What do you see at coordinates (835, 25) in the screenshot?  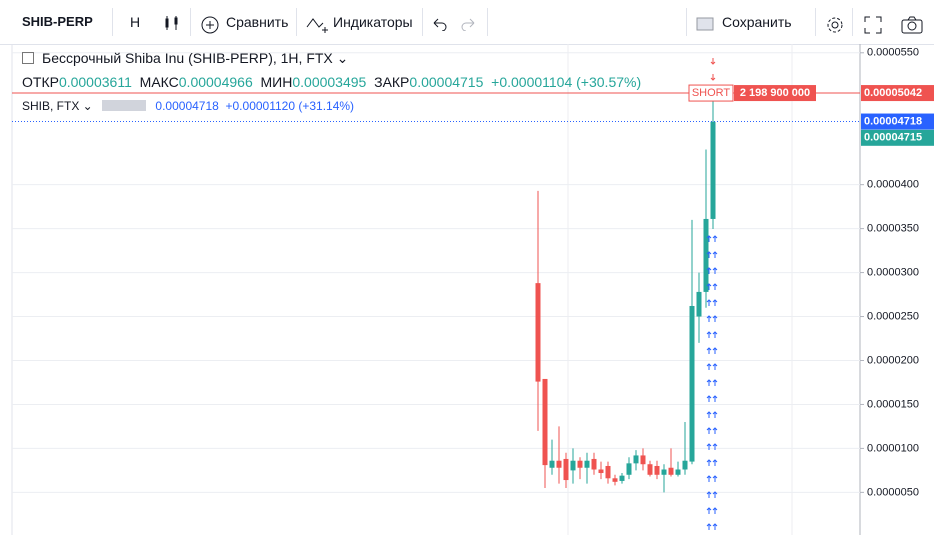 I see `settings-icon` at bounding box center [835, 25].